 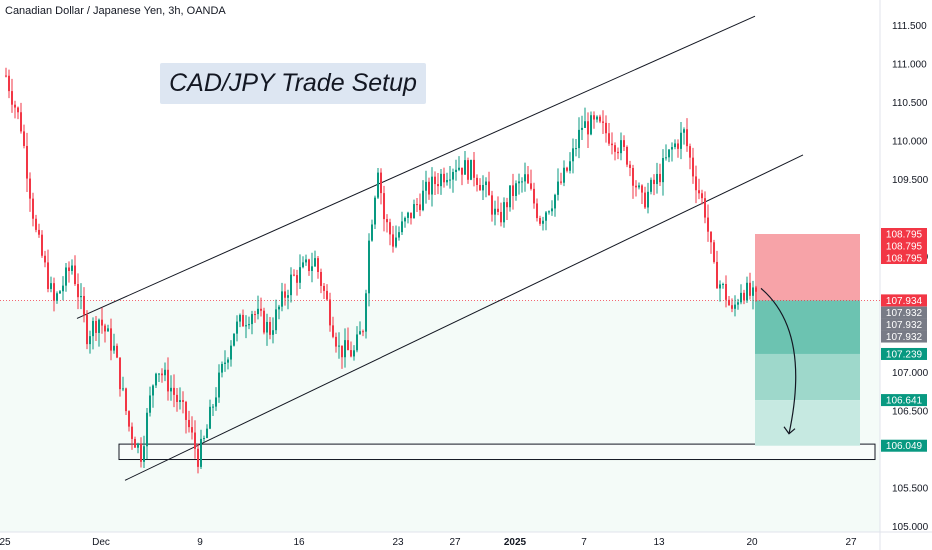 I want to click on y-tick-label: 105.000, so click(x=910, y=527).